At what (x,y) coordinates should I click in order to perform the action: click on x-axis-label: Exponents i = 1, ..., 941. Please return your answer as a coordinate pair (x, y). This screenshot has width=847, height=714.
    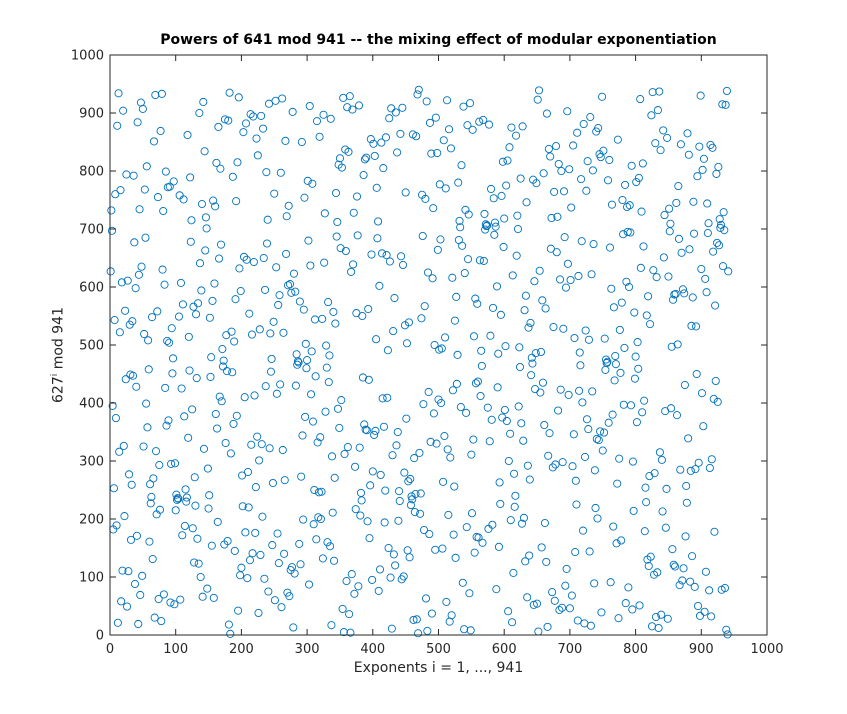
    Looking at the image, I should click on (438, 668).